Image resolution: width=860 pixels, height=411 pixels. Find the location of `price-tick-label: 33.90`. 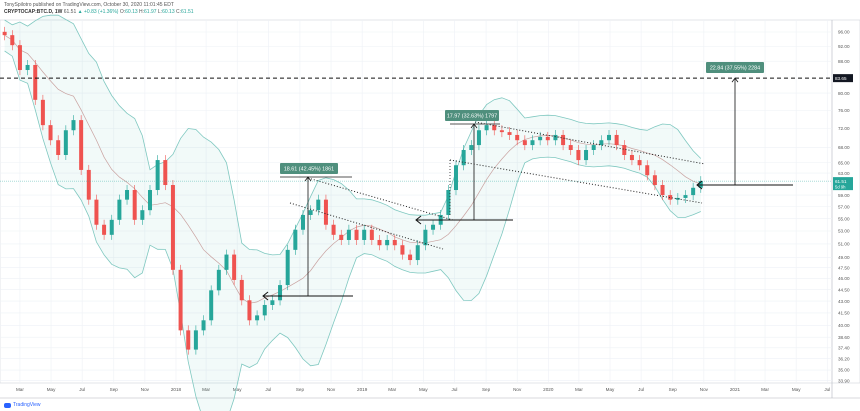

price-tick-label: 33.90 is located at coordinates (844, 380).